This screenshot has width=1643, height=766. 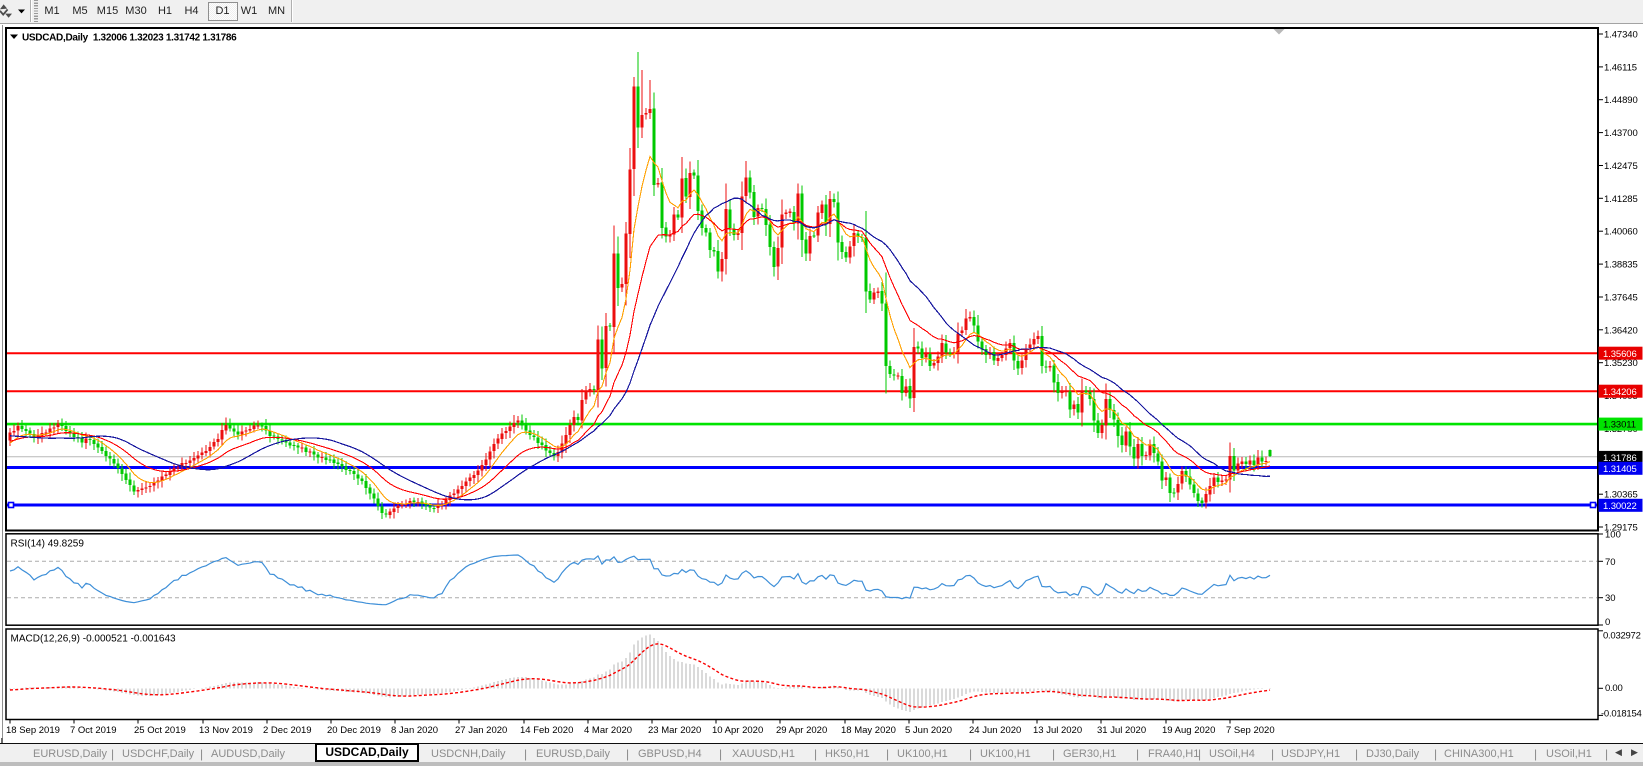 I want to click on svg-text: 1.47340, so click(x=1621, y=35).